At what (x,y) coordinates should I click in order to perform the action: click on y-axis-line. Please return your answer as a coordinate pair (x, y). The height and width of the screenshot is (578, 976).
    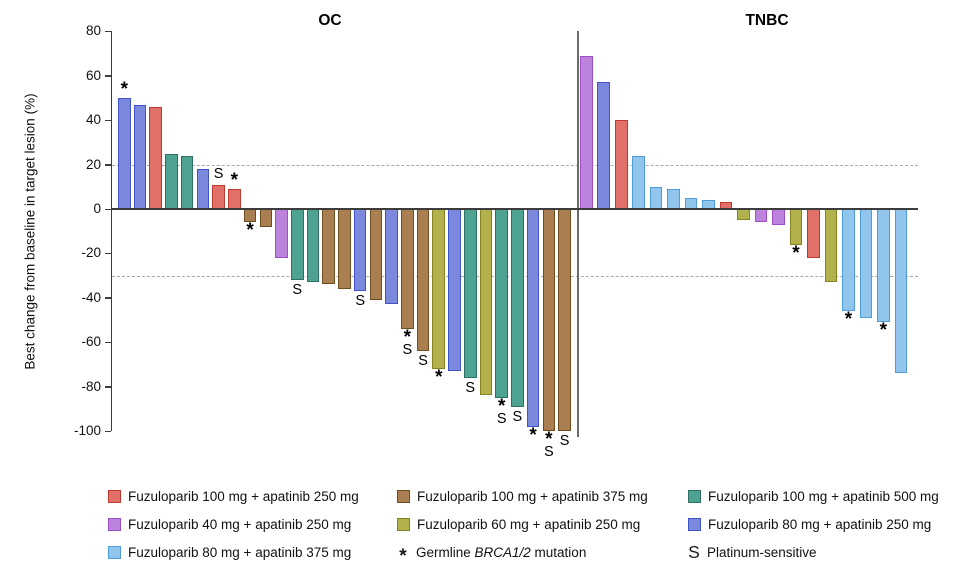
    Looking at the image, I should click on (111, 231).